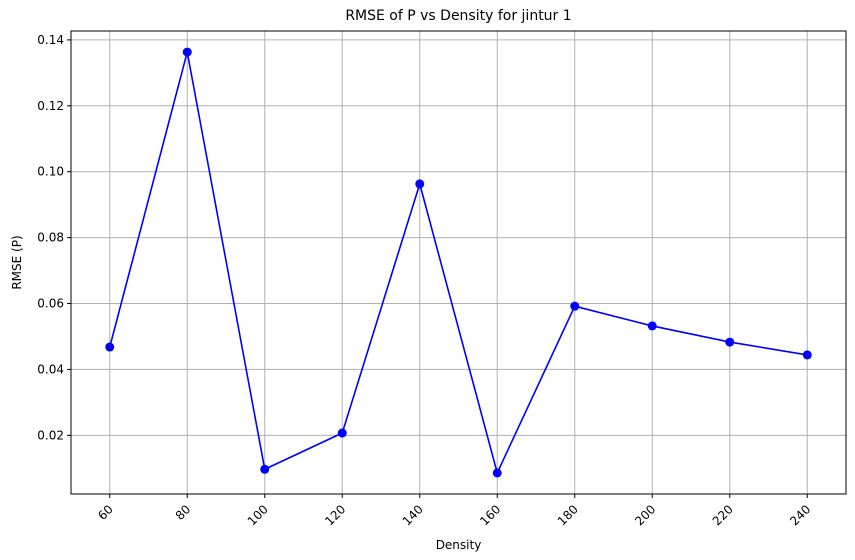  I want to click on x-tick-label: 240, so click(800, 515).